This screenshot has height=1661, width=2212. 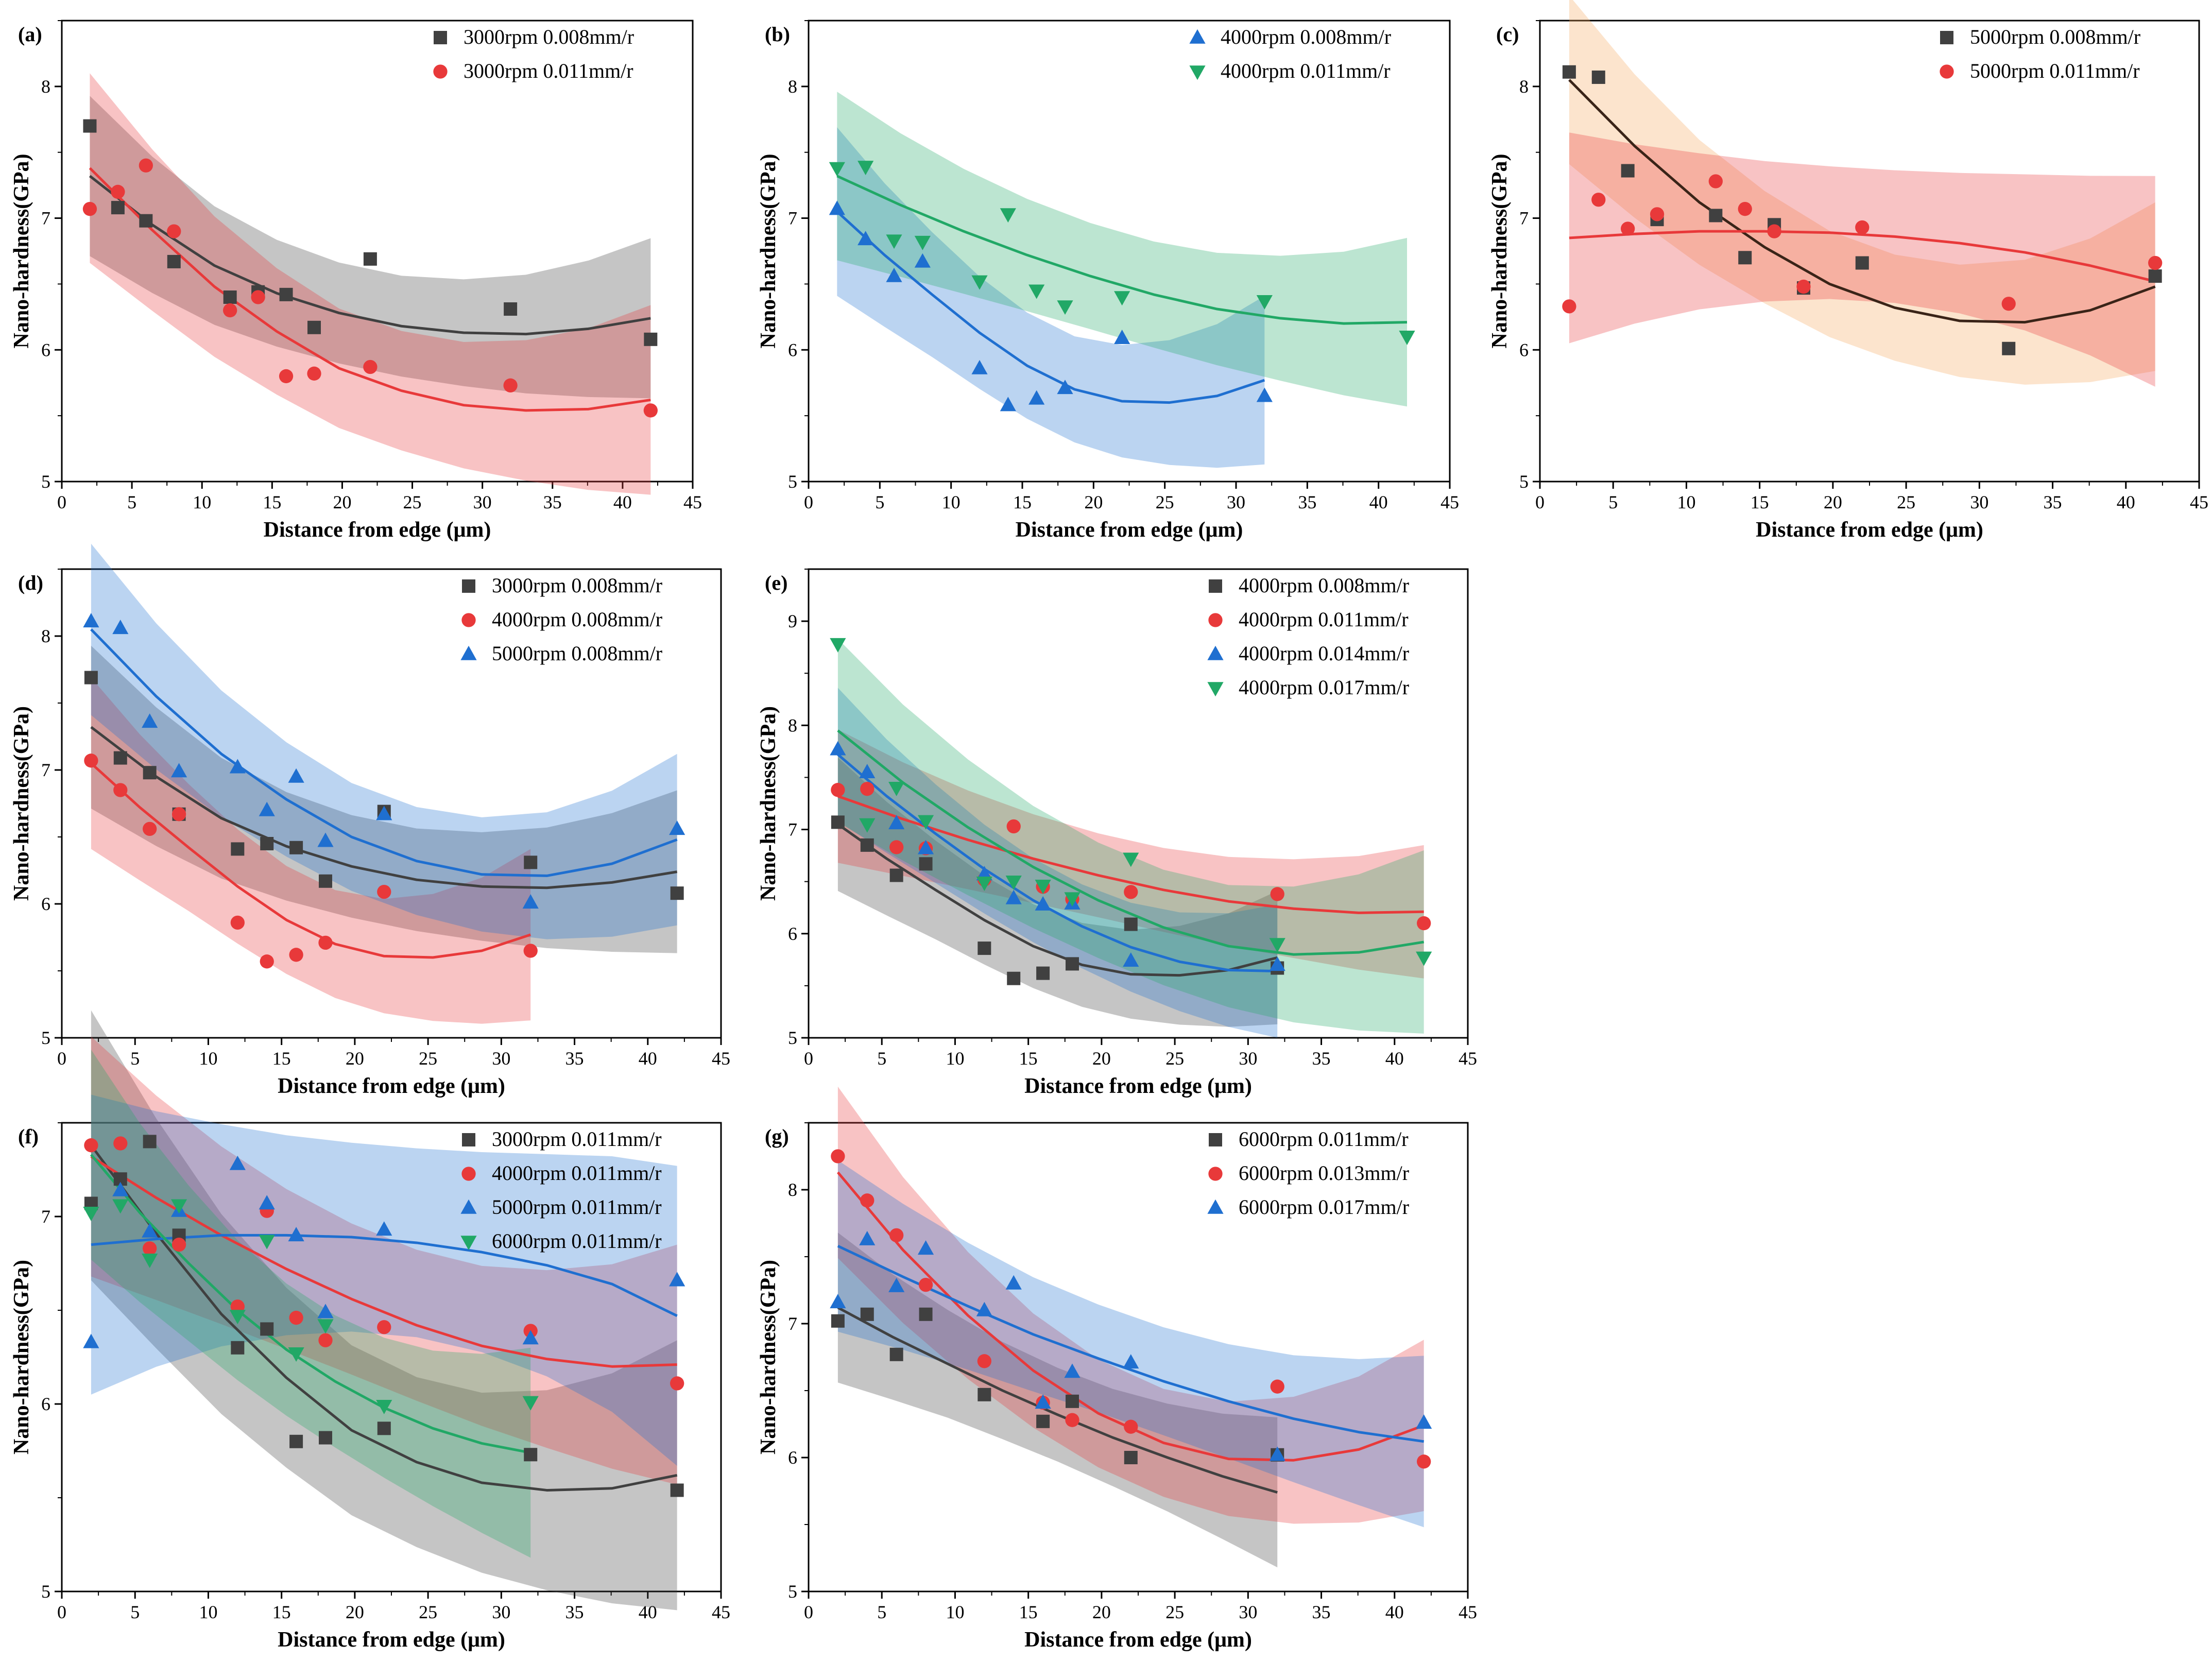 I want to click on x-tick-label: 10, so click(x=955, y=1058).